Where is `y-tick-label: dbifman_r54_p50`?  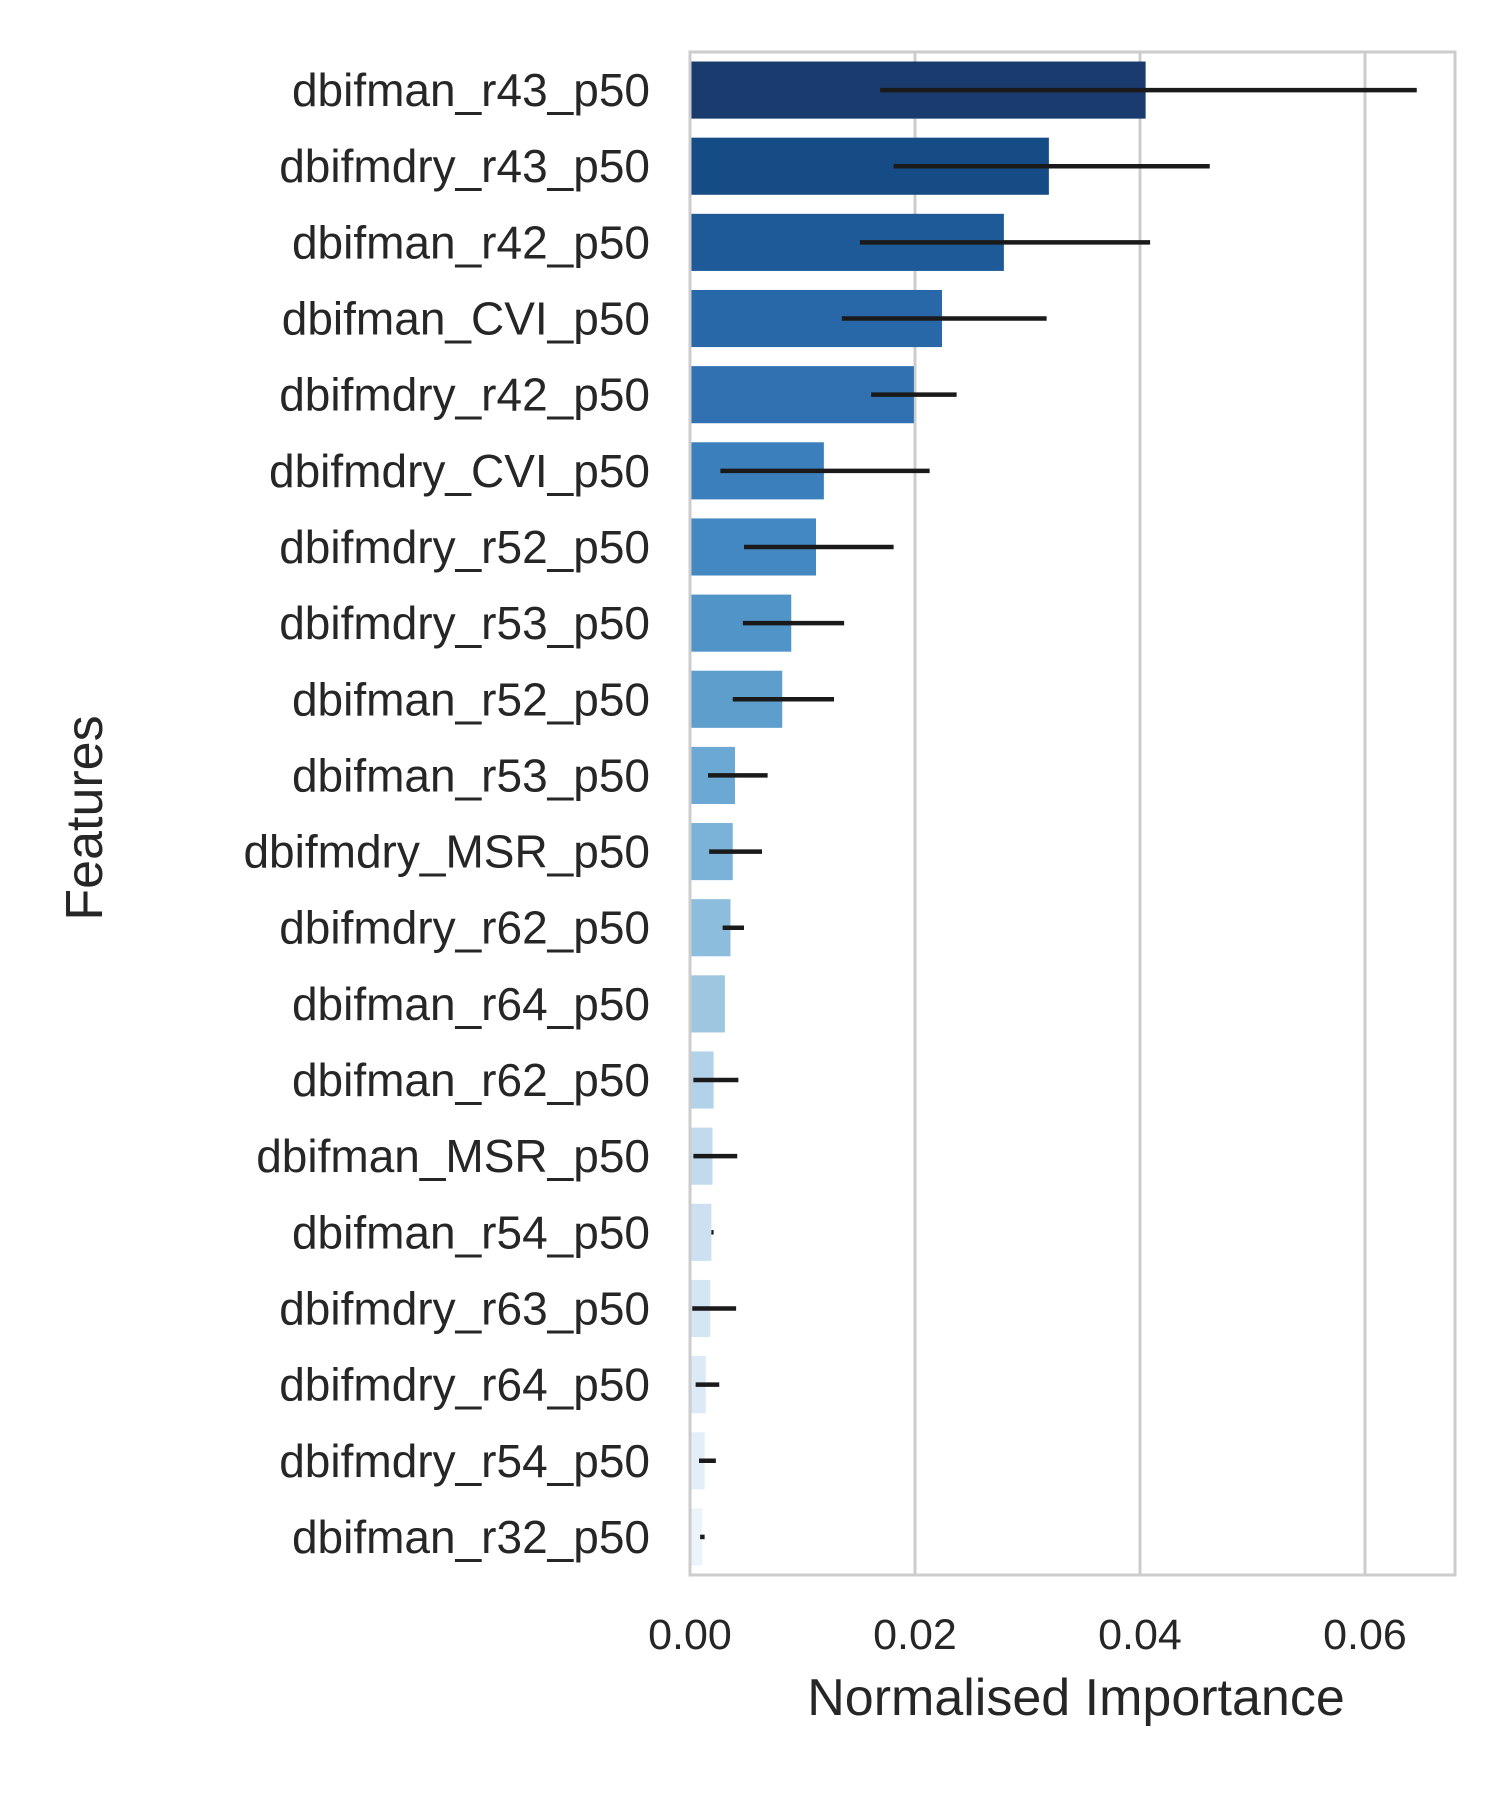
y-tick-label: dbifman_r54_p50 is located at coordinates (471, 1232).